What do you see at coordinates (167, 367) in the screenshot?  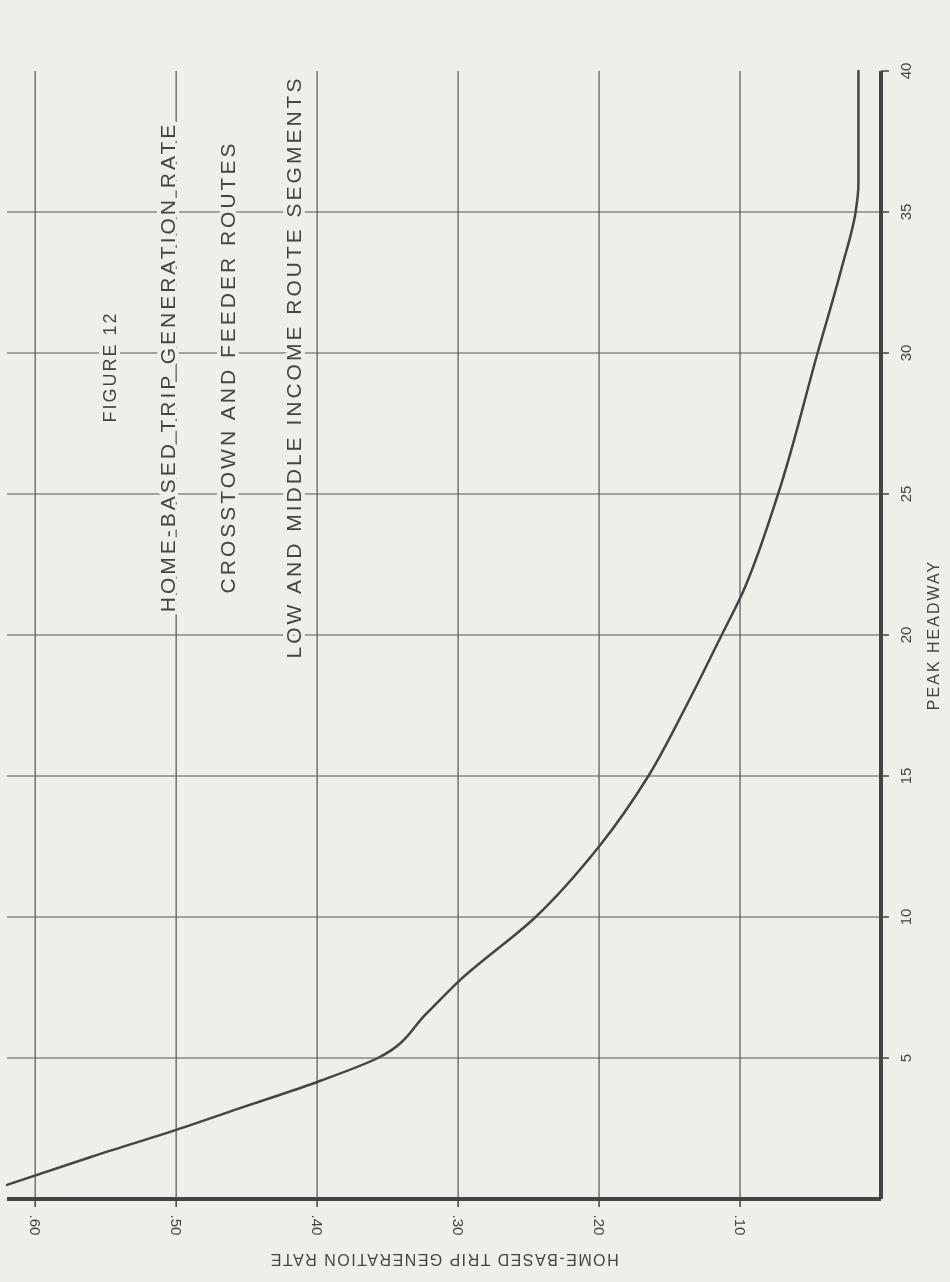 I see `text: HOME-BASED TRIP GENERATION RATE` at bounding box center [167, 367].